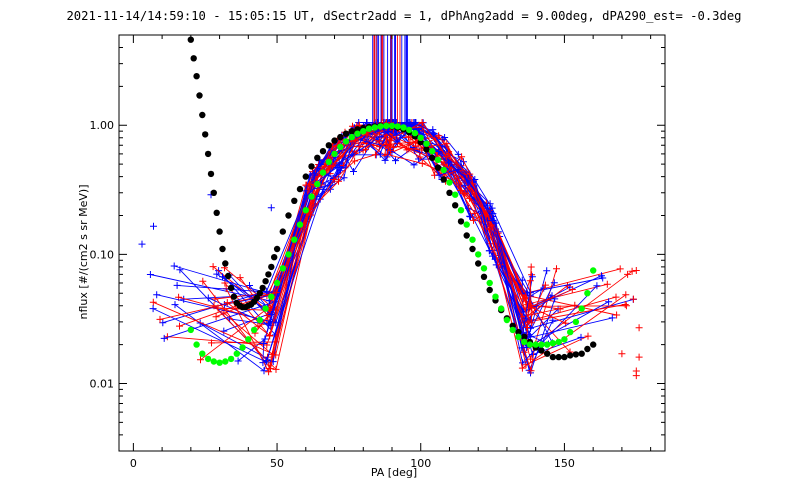 The width and height of the screenshot is (800, 500). I want to click on x-tick-label: 50, so click(277, 463).